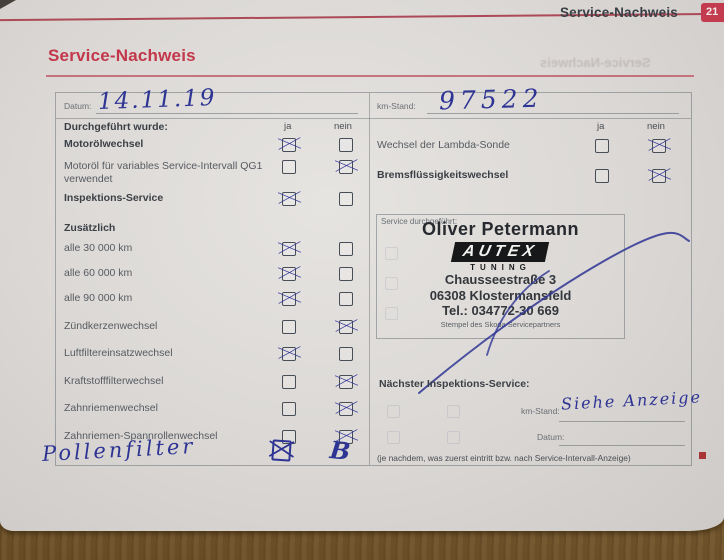  I want to click on handwritten-km: 97522, so click(491, 99).